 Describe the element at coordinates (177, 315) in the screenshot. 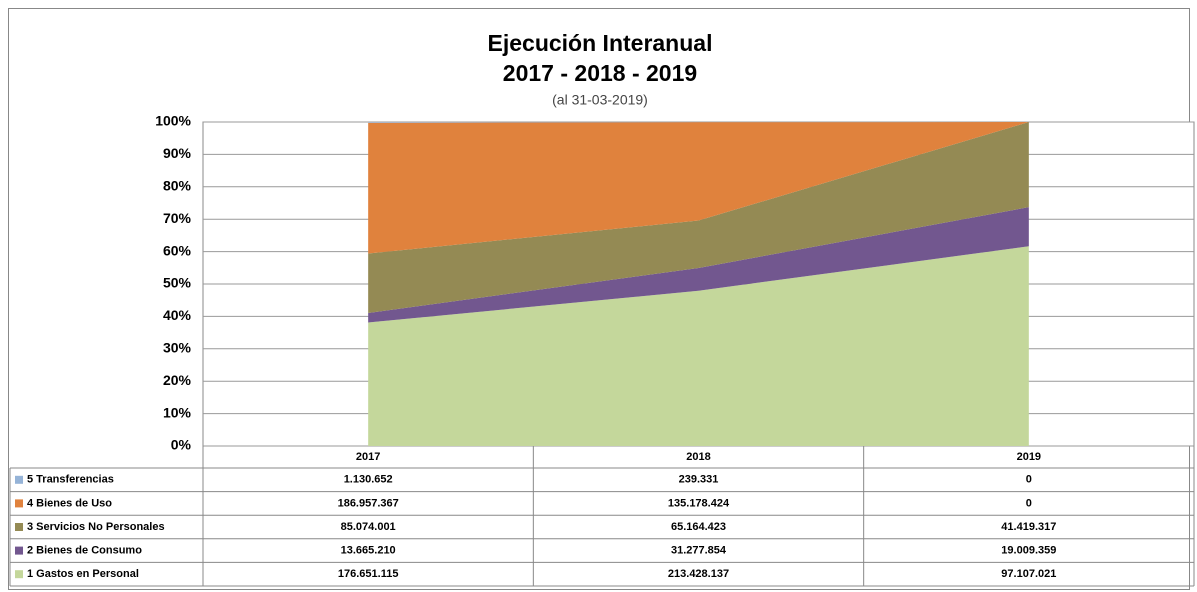

I see `y-tick-label: 40%` at that location.